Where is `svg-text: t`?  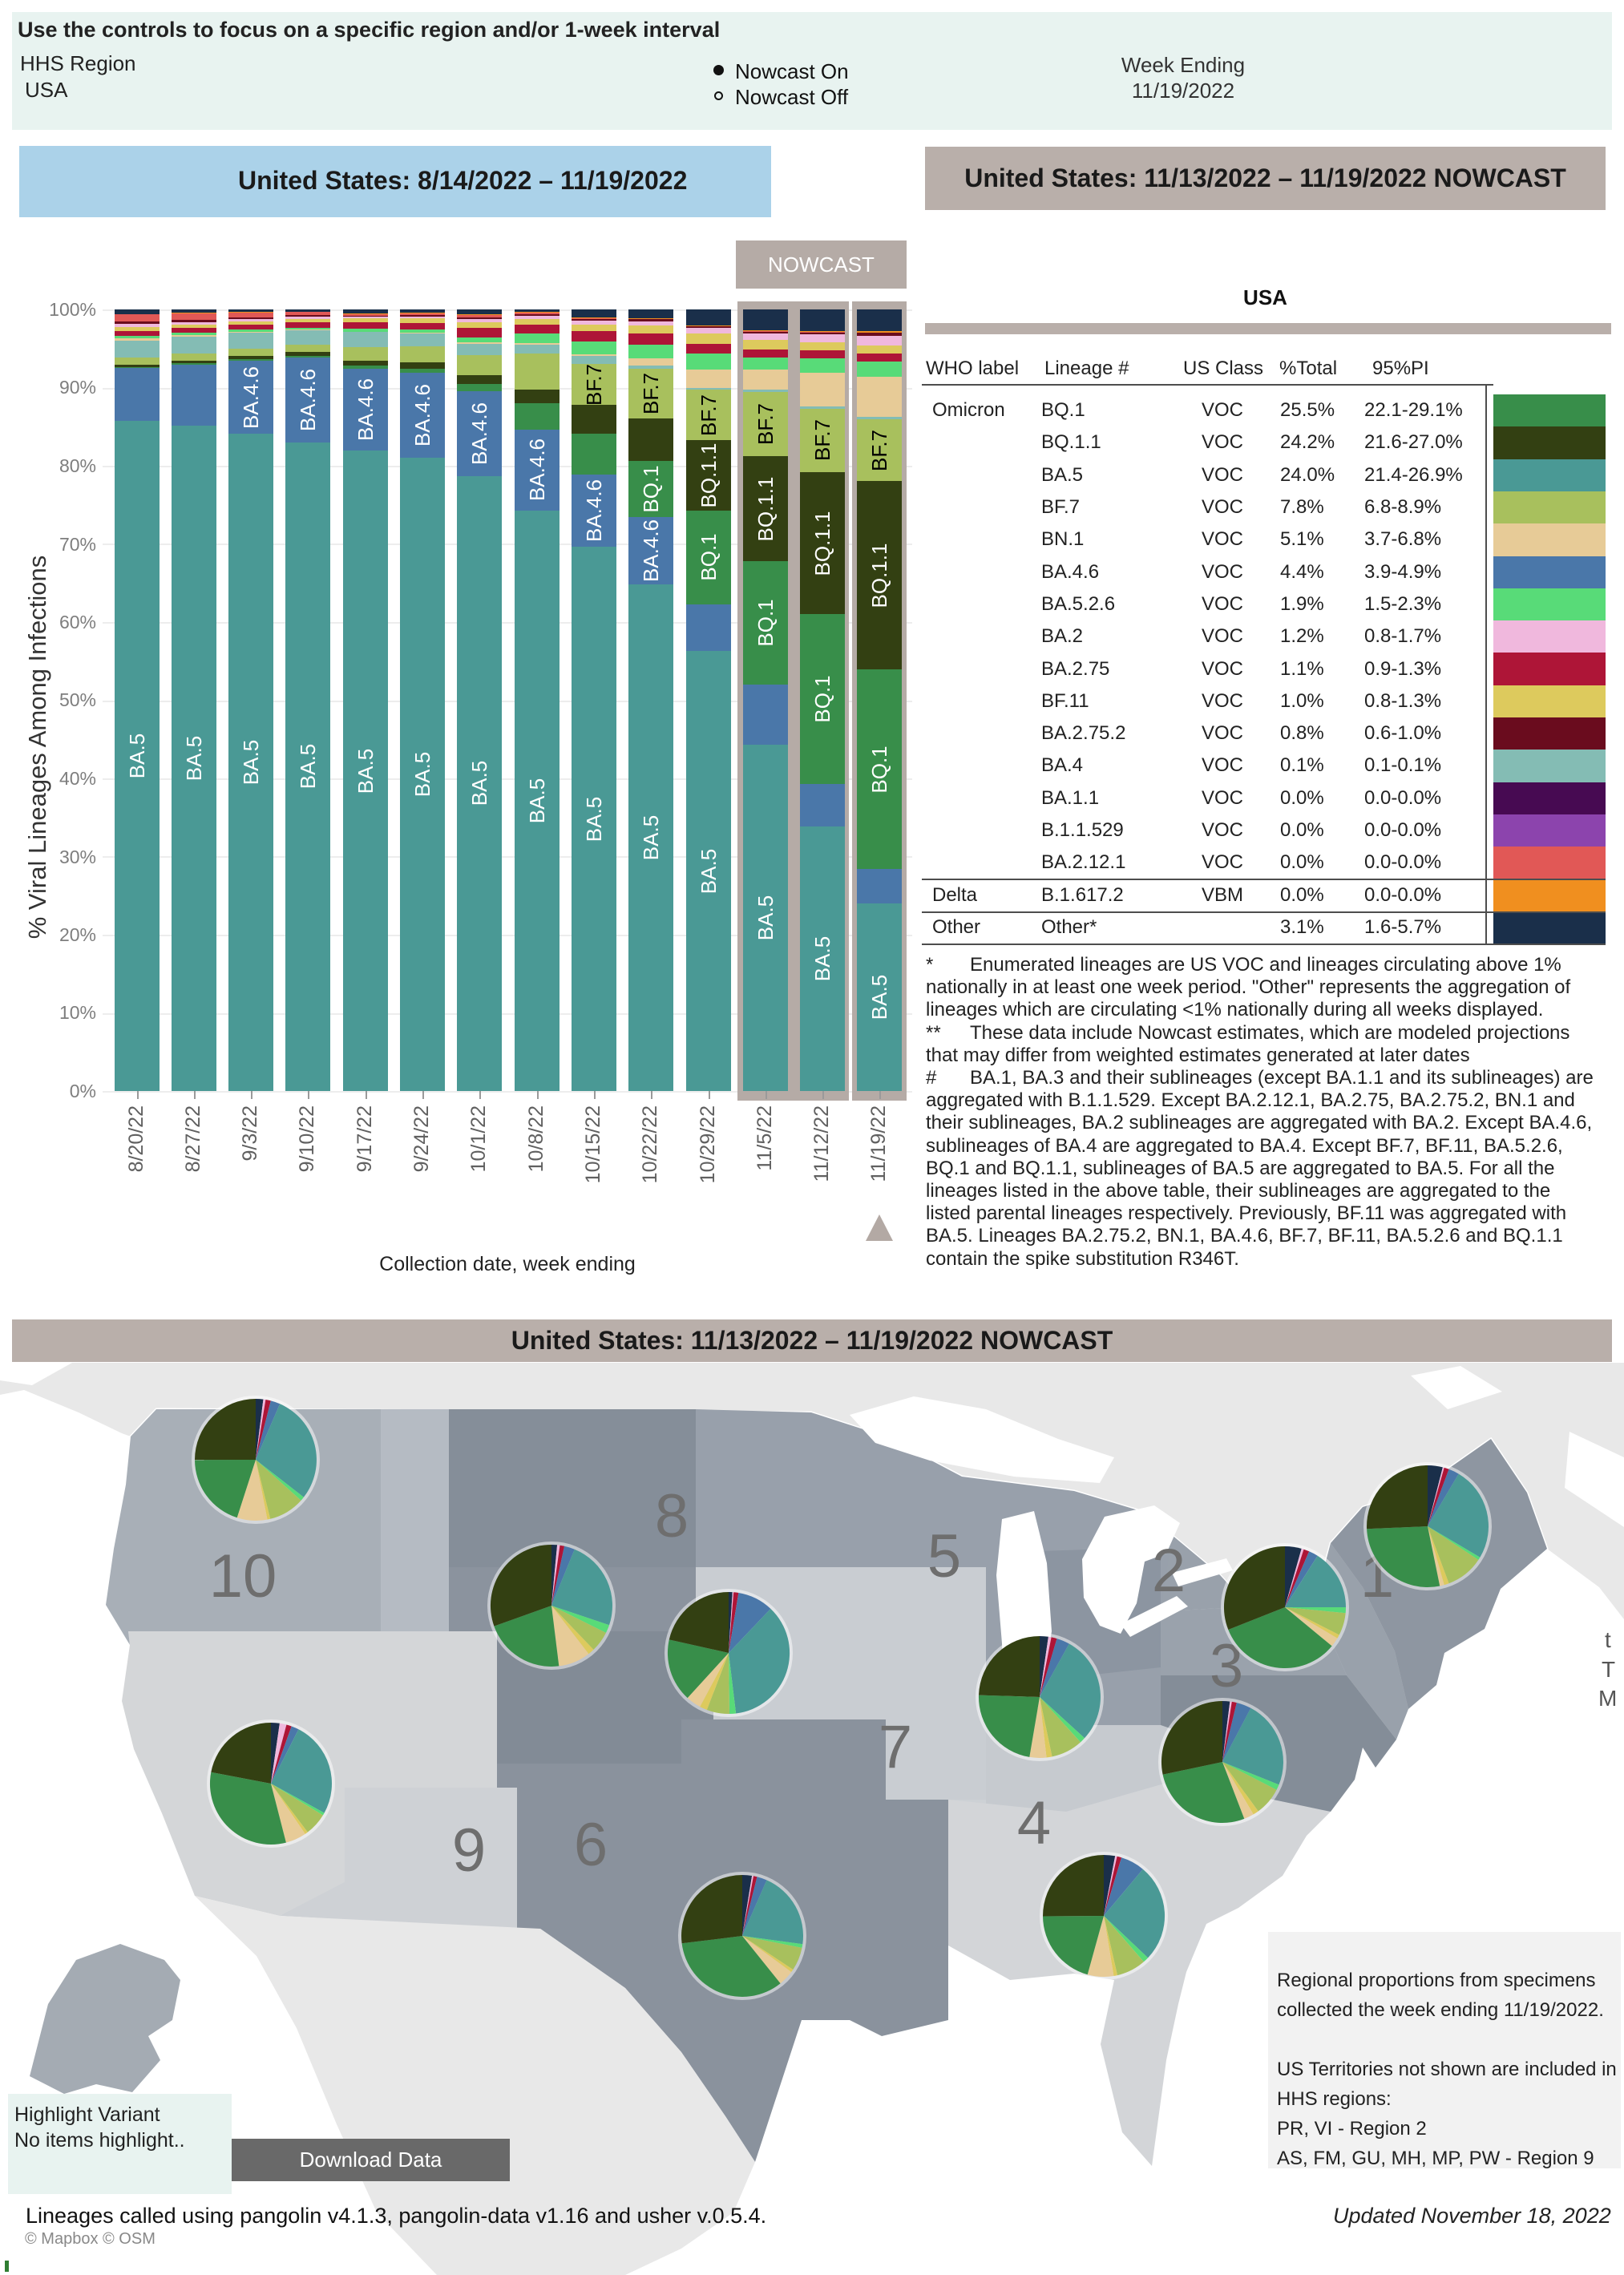
svg-text: t is located at coordinates (1608, 1640).